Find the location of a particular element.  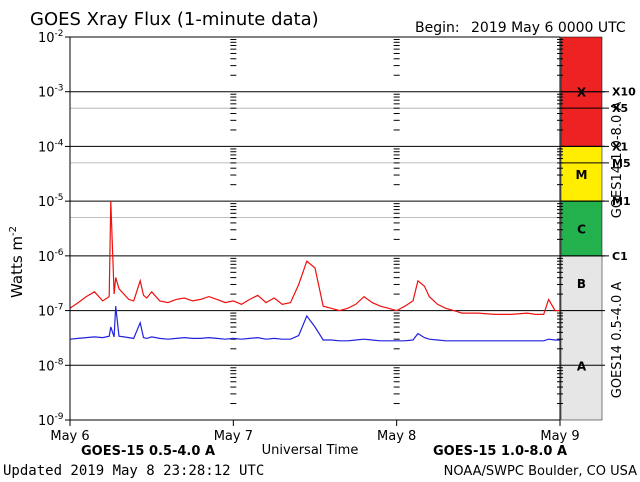

right-axis-labels: GOES14 1.0-8.0 A GOES14 0.5-4.0 A is located at coordinates (617, 250).